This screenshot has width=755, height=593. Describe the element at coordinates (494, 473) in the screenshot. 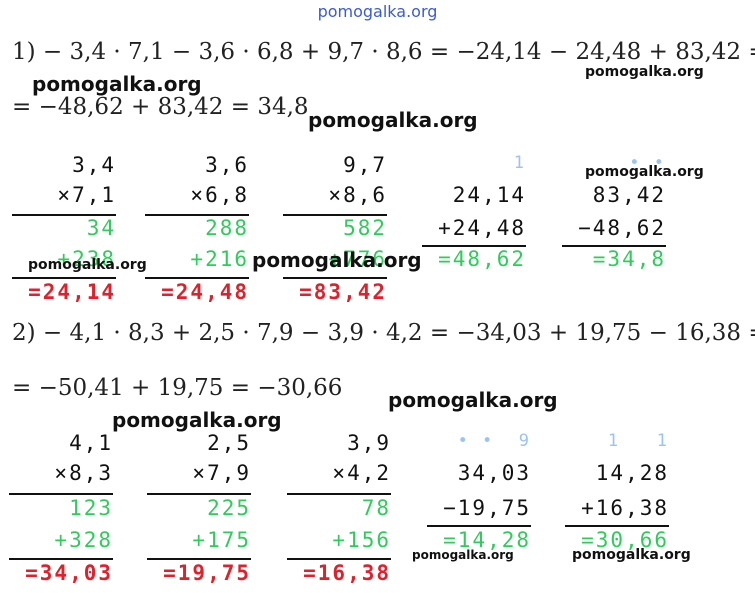

I see `digit-row: 34,03` at that location.